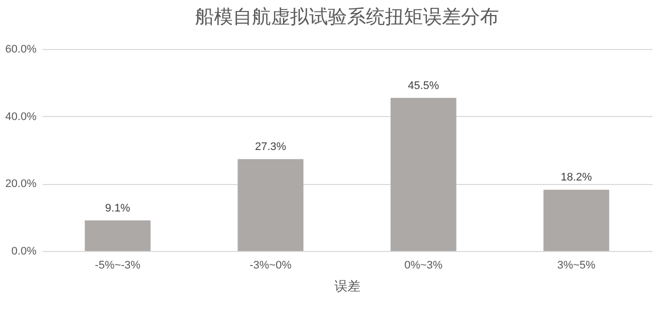  What do you see at coordinates (347, 286) in the screenshot?
I see `x-axis-title: 误差` at bounding box center [347, 286].